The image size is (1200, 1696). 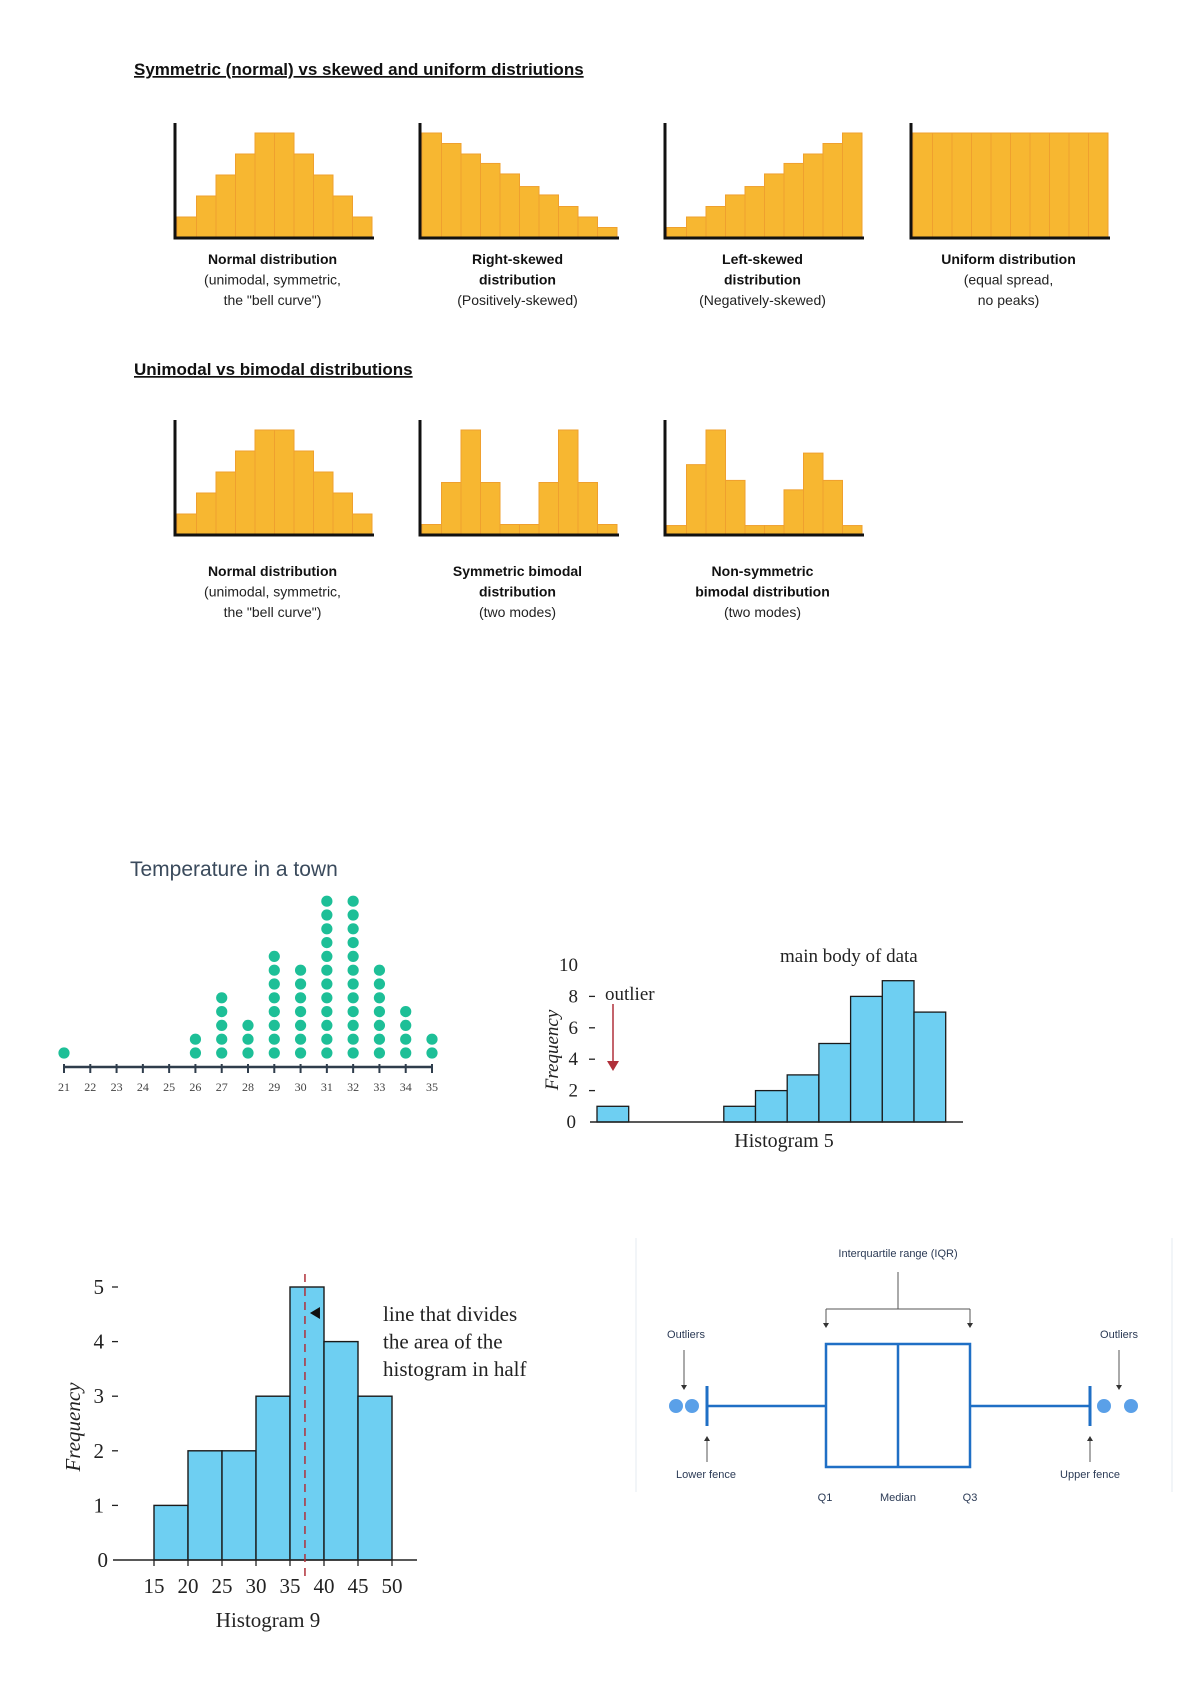 I want to click on y-tick-label: 10, so click(x=568, y=965).